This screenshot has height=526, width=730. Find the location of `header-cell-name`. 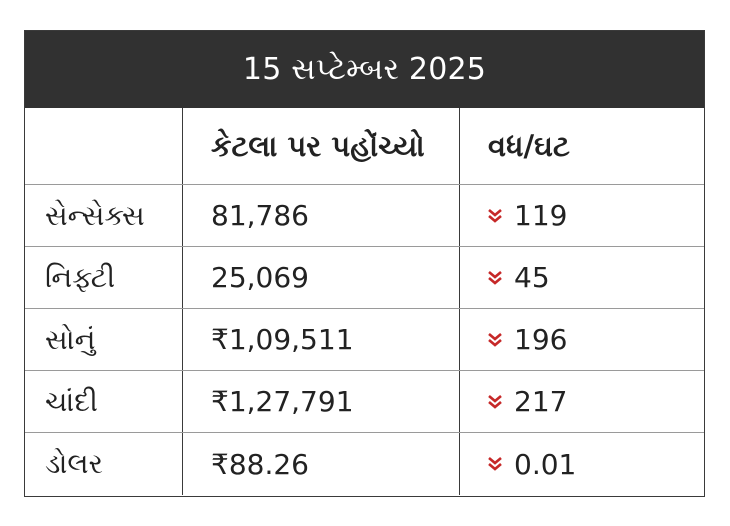

header-cell-name is located at coordinates (104, 146).